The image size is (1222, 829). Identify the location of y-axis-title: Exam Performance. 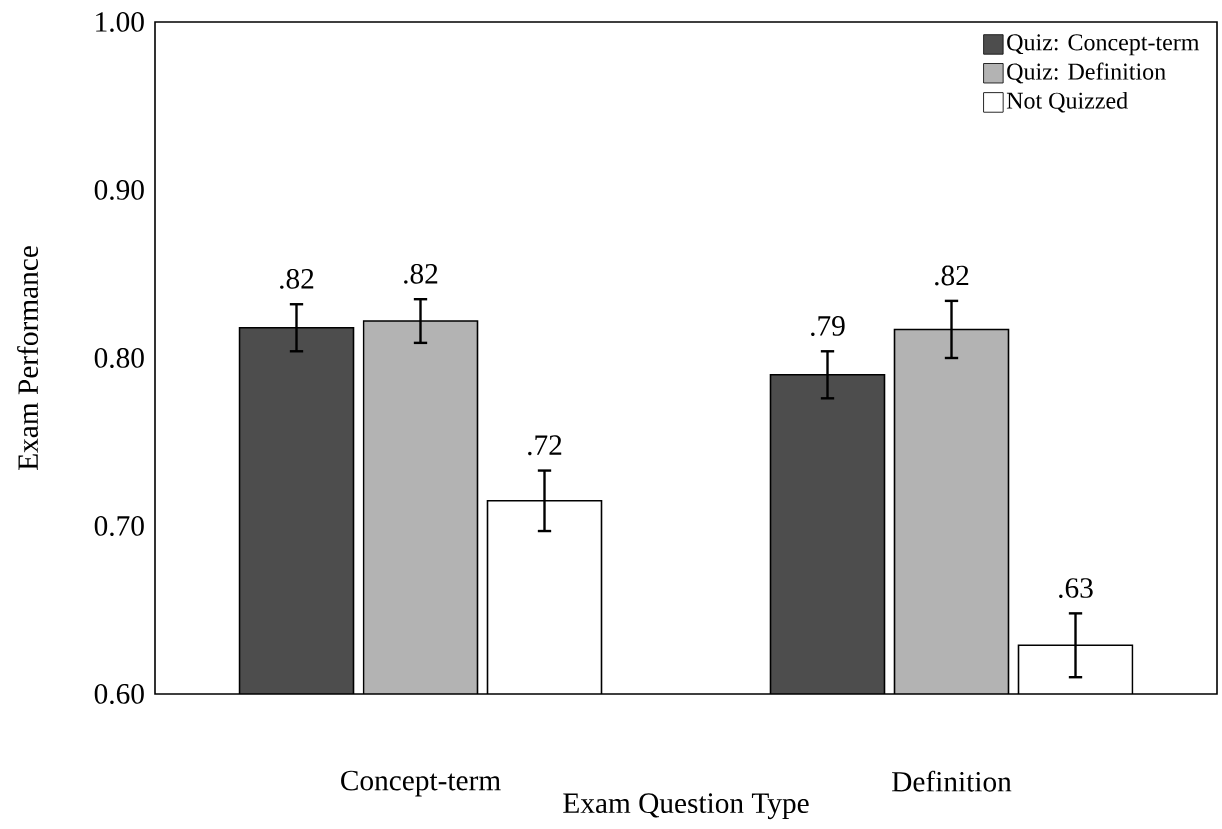
(28, 358).